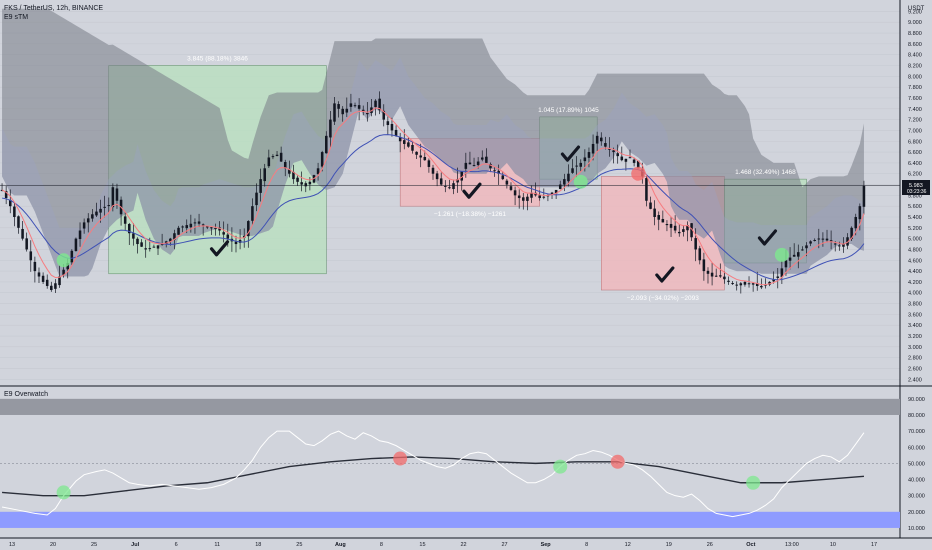 This screenshot has width=932, height=550. Describe the element at coordinates (765, 172) in the screenshot. I see `range-label: 1.468 (32.49%) 1468` at that location.